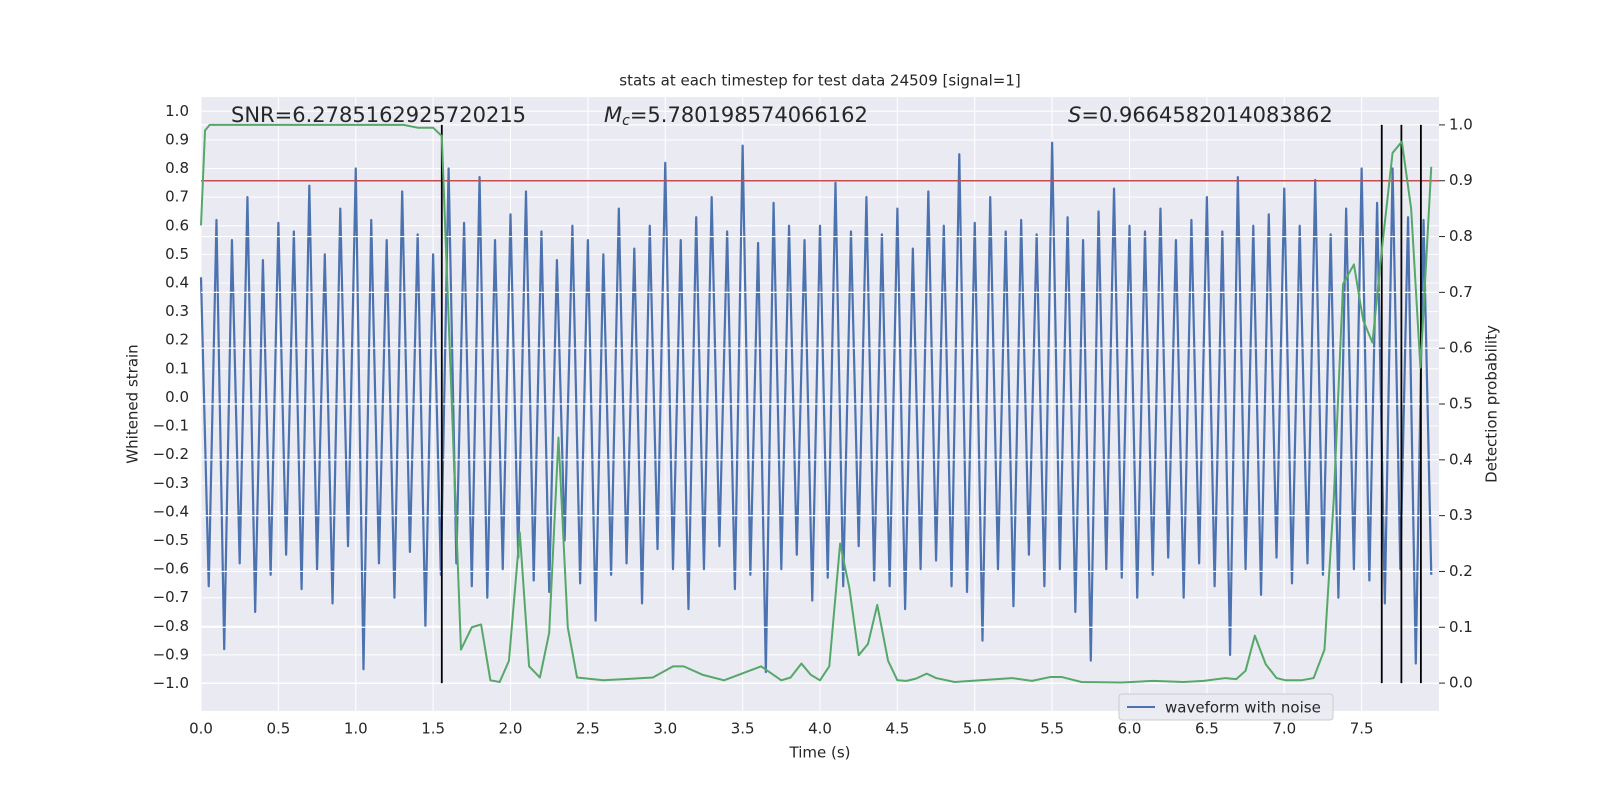 This screenshot has width=1600, height=800. Describe the element at coordinates (1362, 729) in the screenshot. I see `x-tick-label: 7.5` at that location.